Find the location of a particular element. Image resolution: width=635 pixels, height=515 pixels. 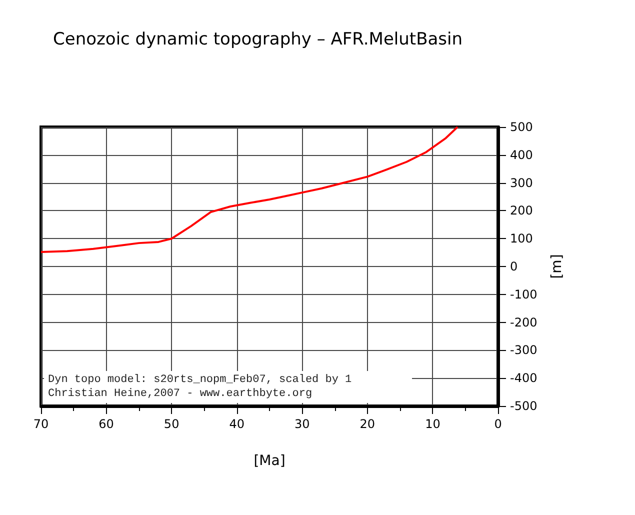

annotation: Dyn topo model: s20rts_nopm_Feb07, scaled by 1 is located at coordinates (200, 380).